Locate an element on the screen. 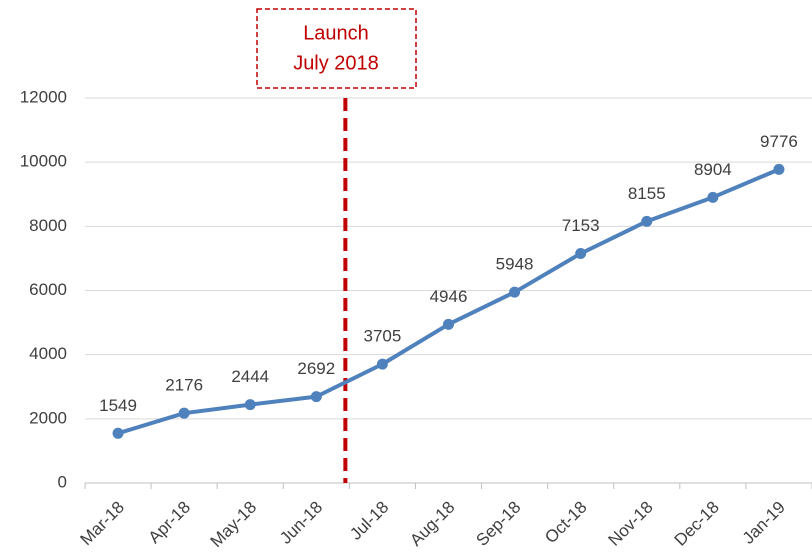 This screenshot has width=812, height=560. x-tick-label: Sep-18 is located at coordinates (498, 524).